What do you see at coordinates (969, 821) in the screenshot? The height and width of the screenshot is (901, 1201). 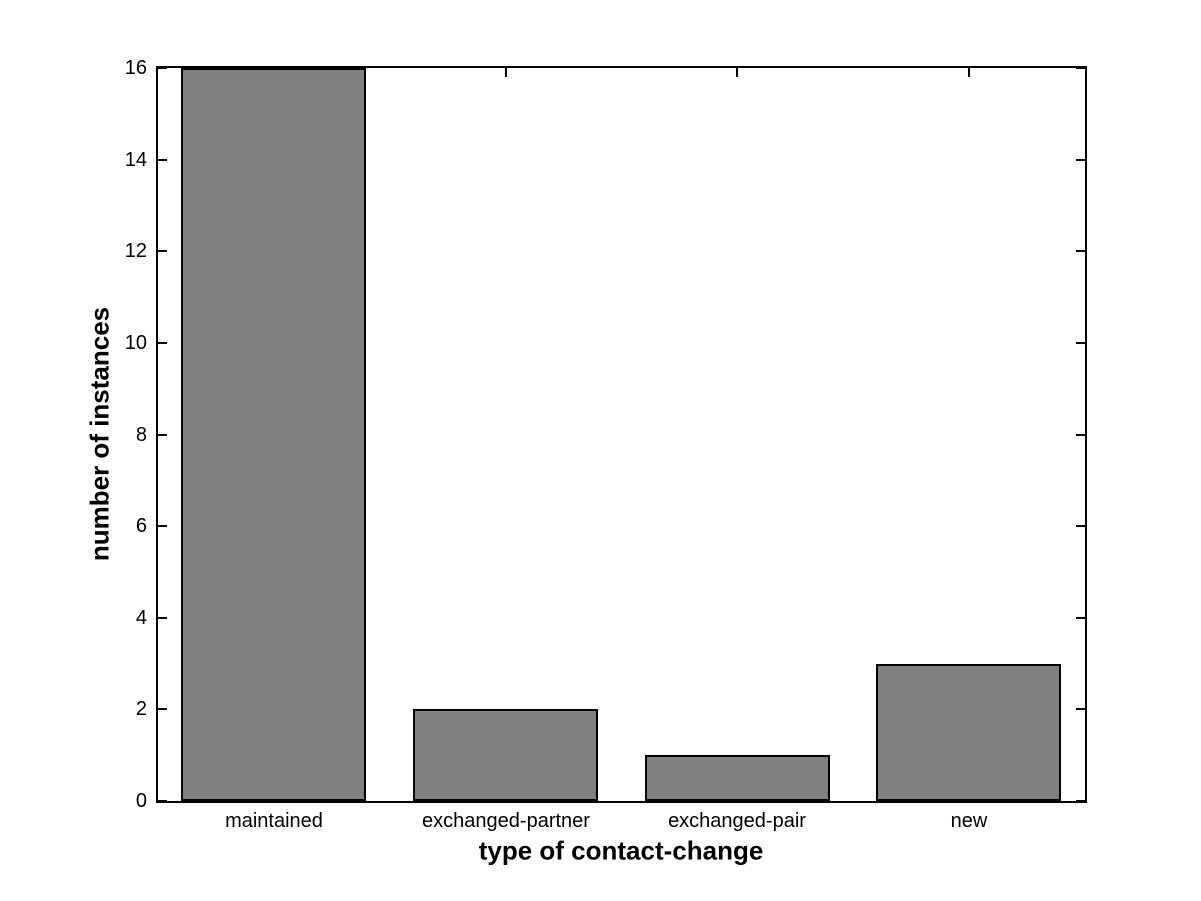 I see `x-tick-label: new` at bounding box center [969, 821].